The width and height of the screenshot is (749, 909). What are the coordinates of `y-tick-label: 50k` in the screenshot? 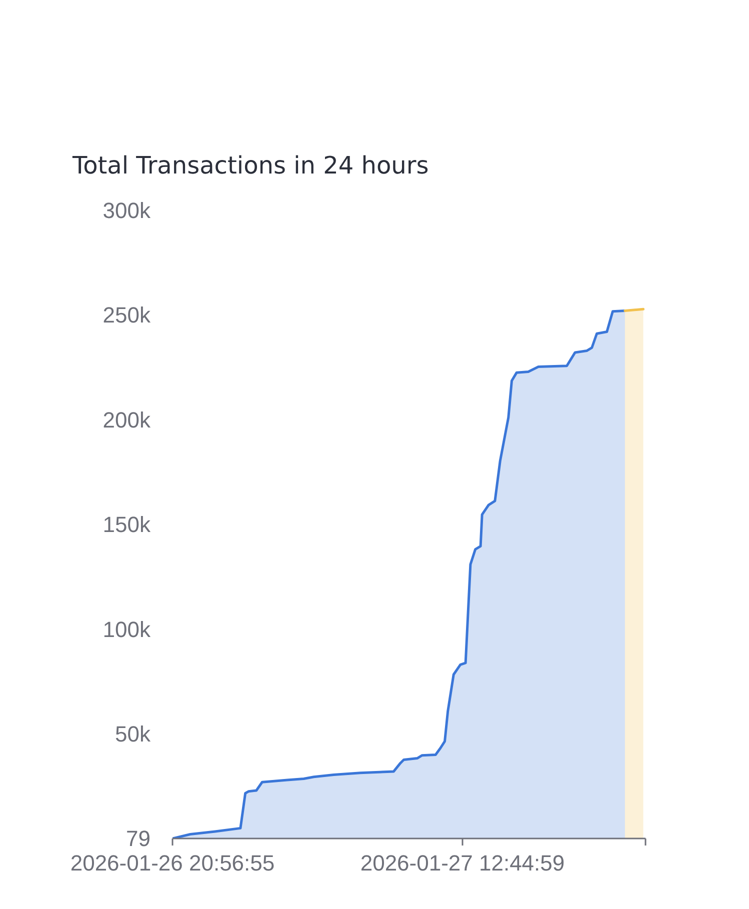 It's located at (133, 733).